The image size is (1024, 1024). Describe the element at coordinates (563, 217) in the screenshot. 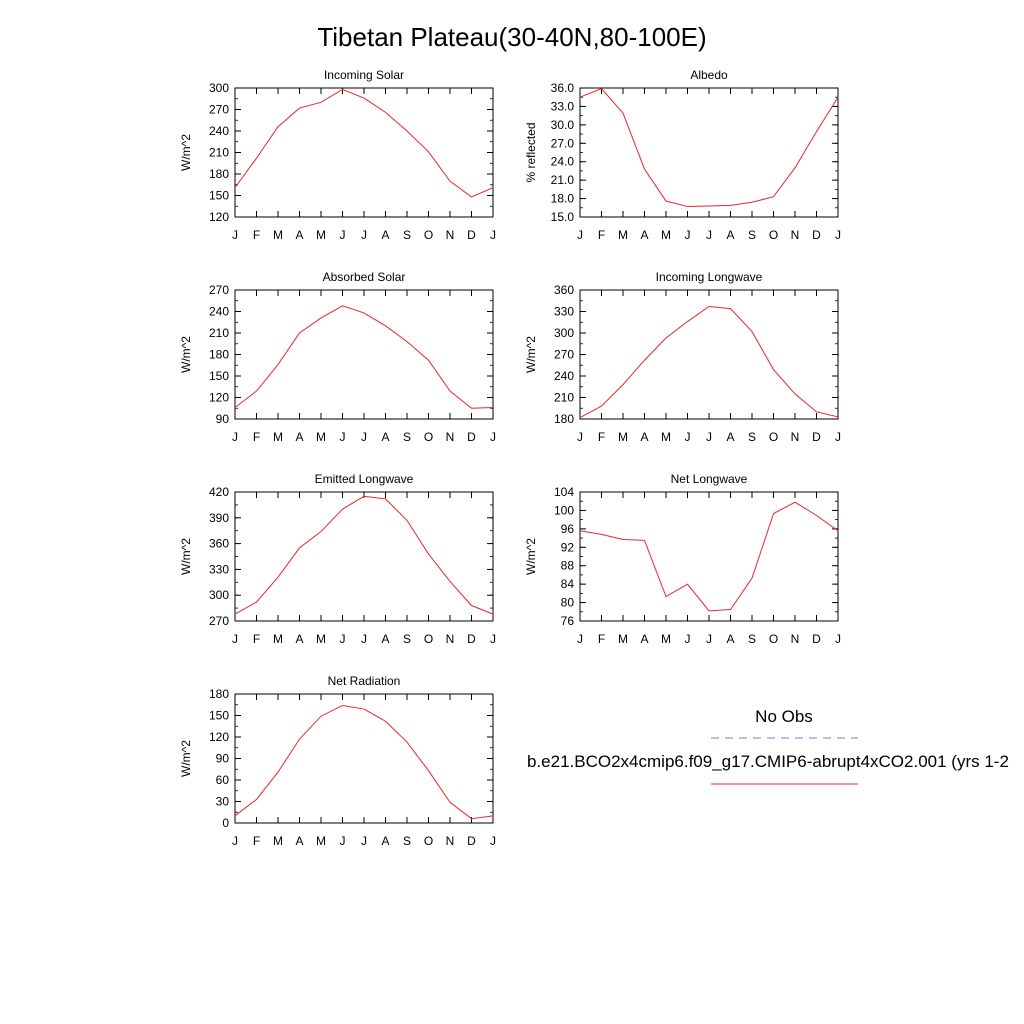

I see `y-tick-label: 15.0` at that location.